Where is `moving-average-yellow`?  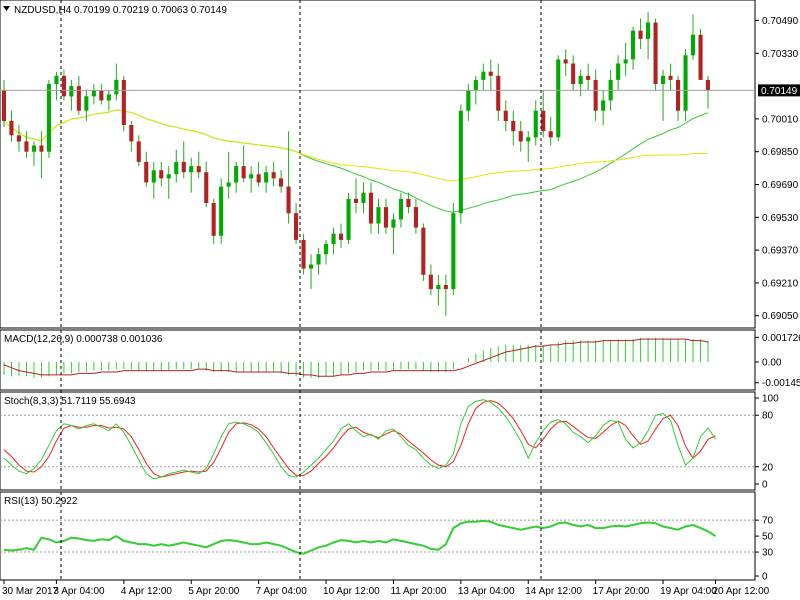 moving-average-yellow is located at coordinates (356, 145).